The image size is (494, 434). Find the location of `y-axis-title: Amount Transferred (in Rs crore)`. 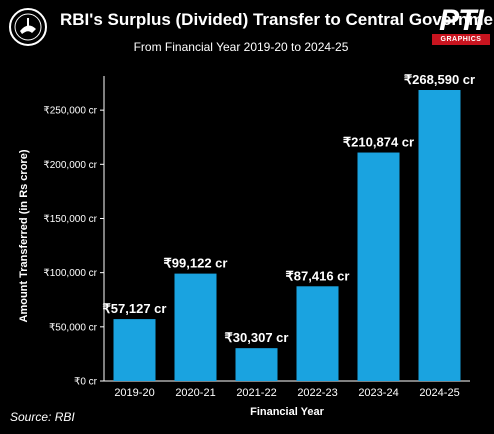

y-axis-title: Amount Transferred (in Rs crore) is located at coordinates (24, 235).